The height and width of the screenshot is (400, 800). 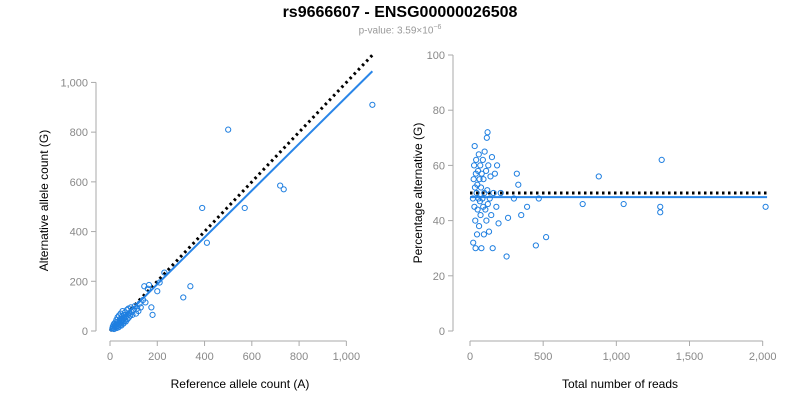 What do you see at coordinates (79, 183) in the screenshot?
I see `y-tick-label: 600` at bounding box center [79, 183].